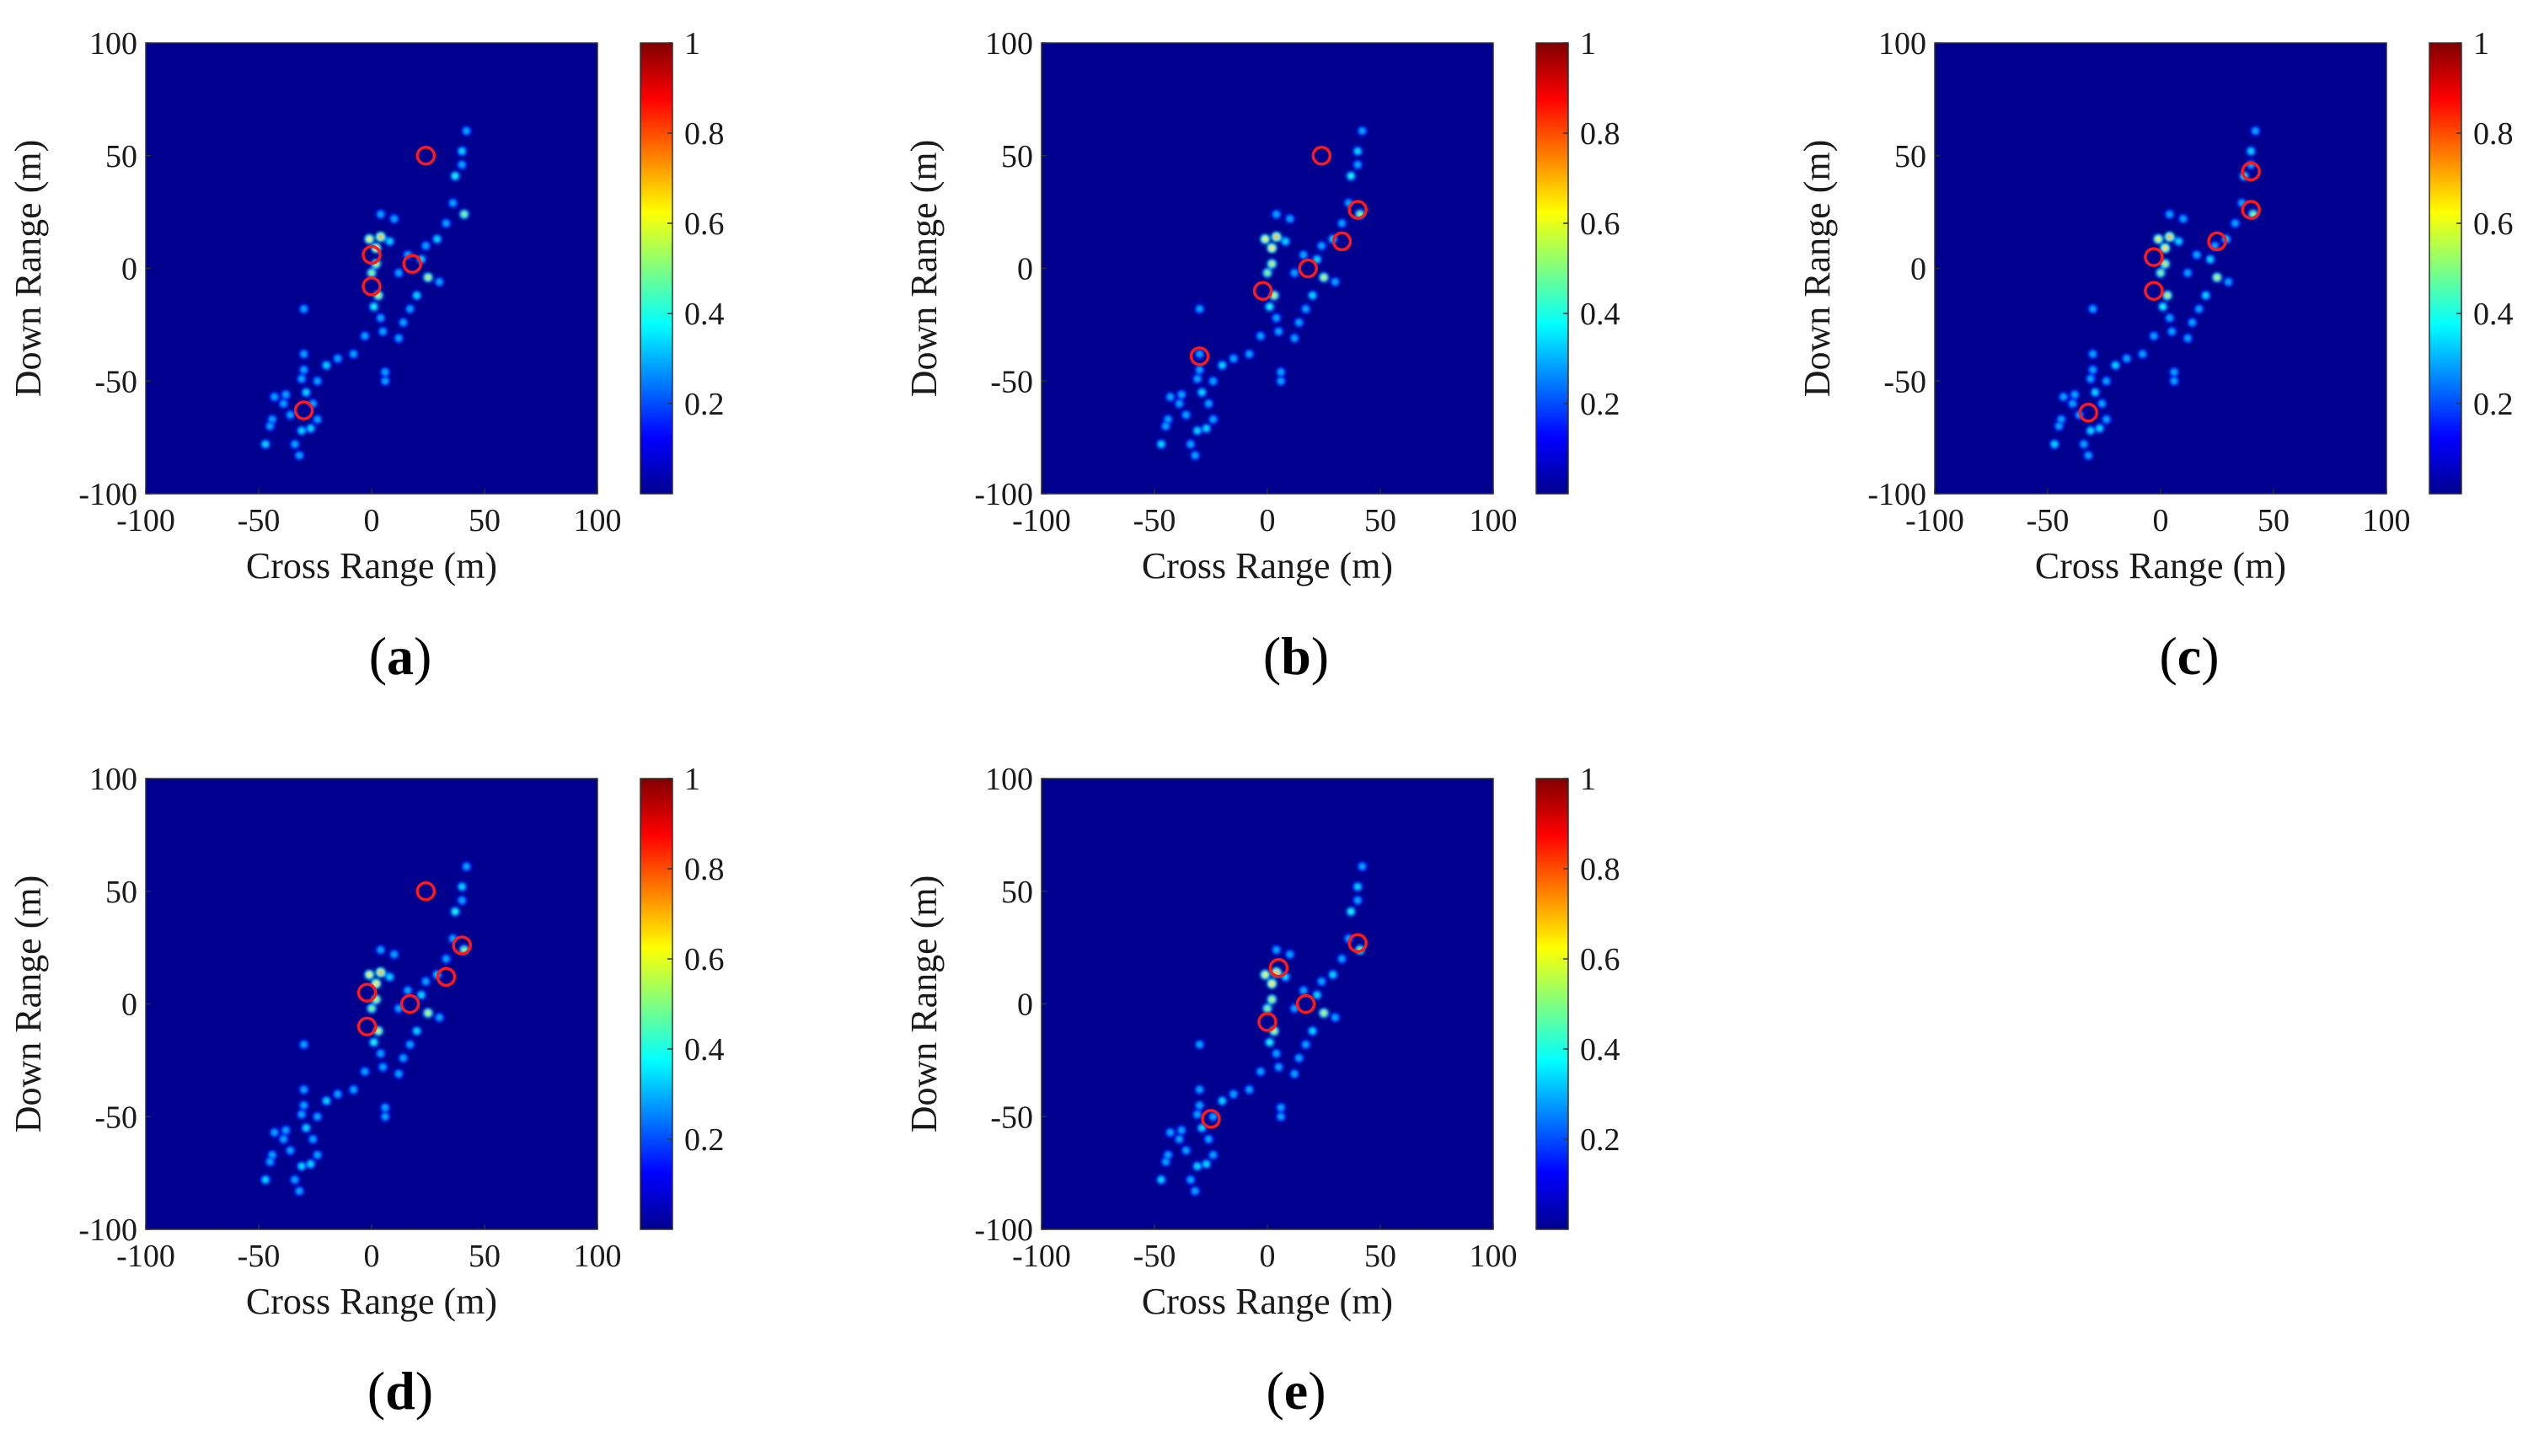 The image size is (2528, 1456). I want to click on panel-label: (e), so click(1296, 1391).